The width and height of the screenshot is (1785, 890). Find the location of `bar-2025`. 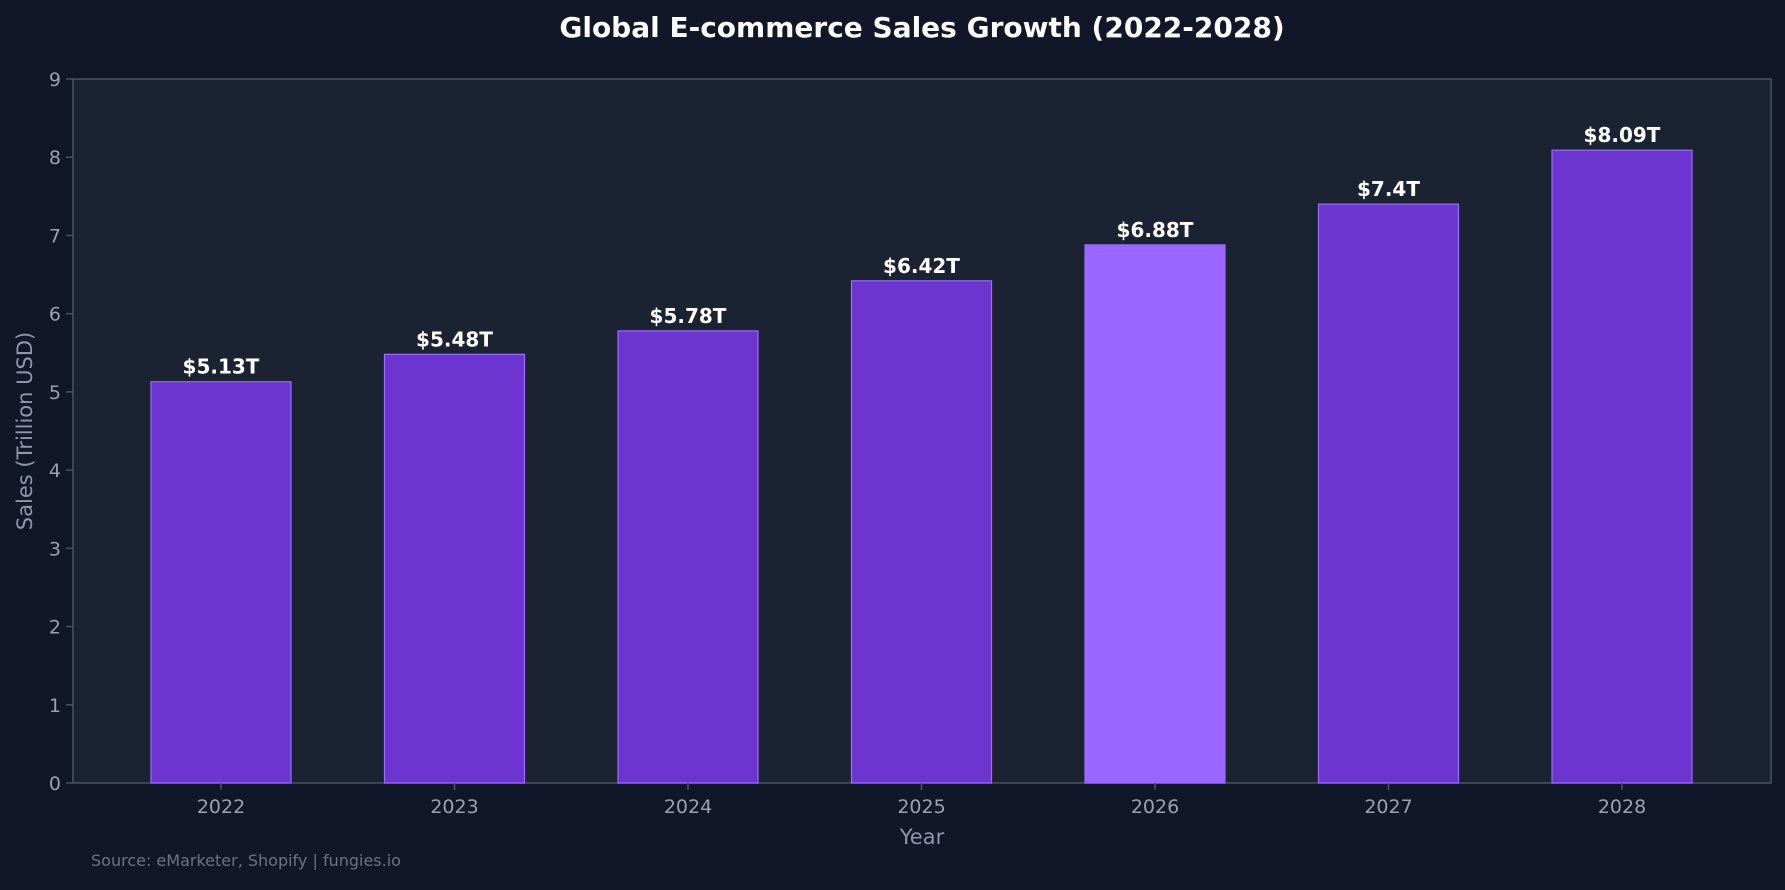

bar-2025 is located at coordinates (921, 532).